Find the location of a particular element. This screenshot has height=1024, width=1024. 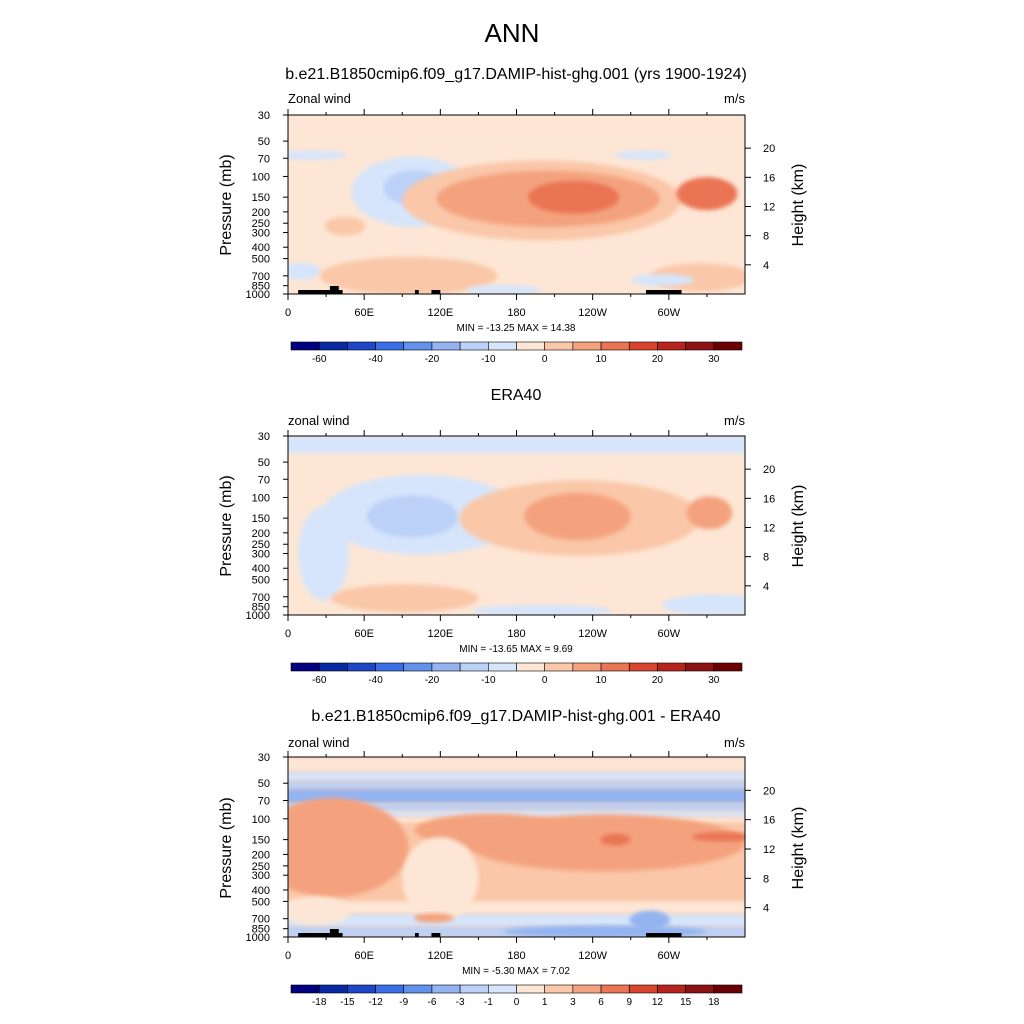

colorbar-label: -10 is located at coordinates (488, 359).